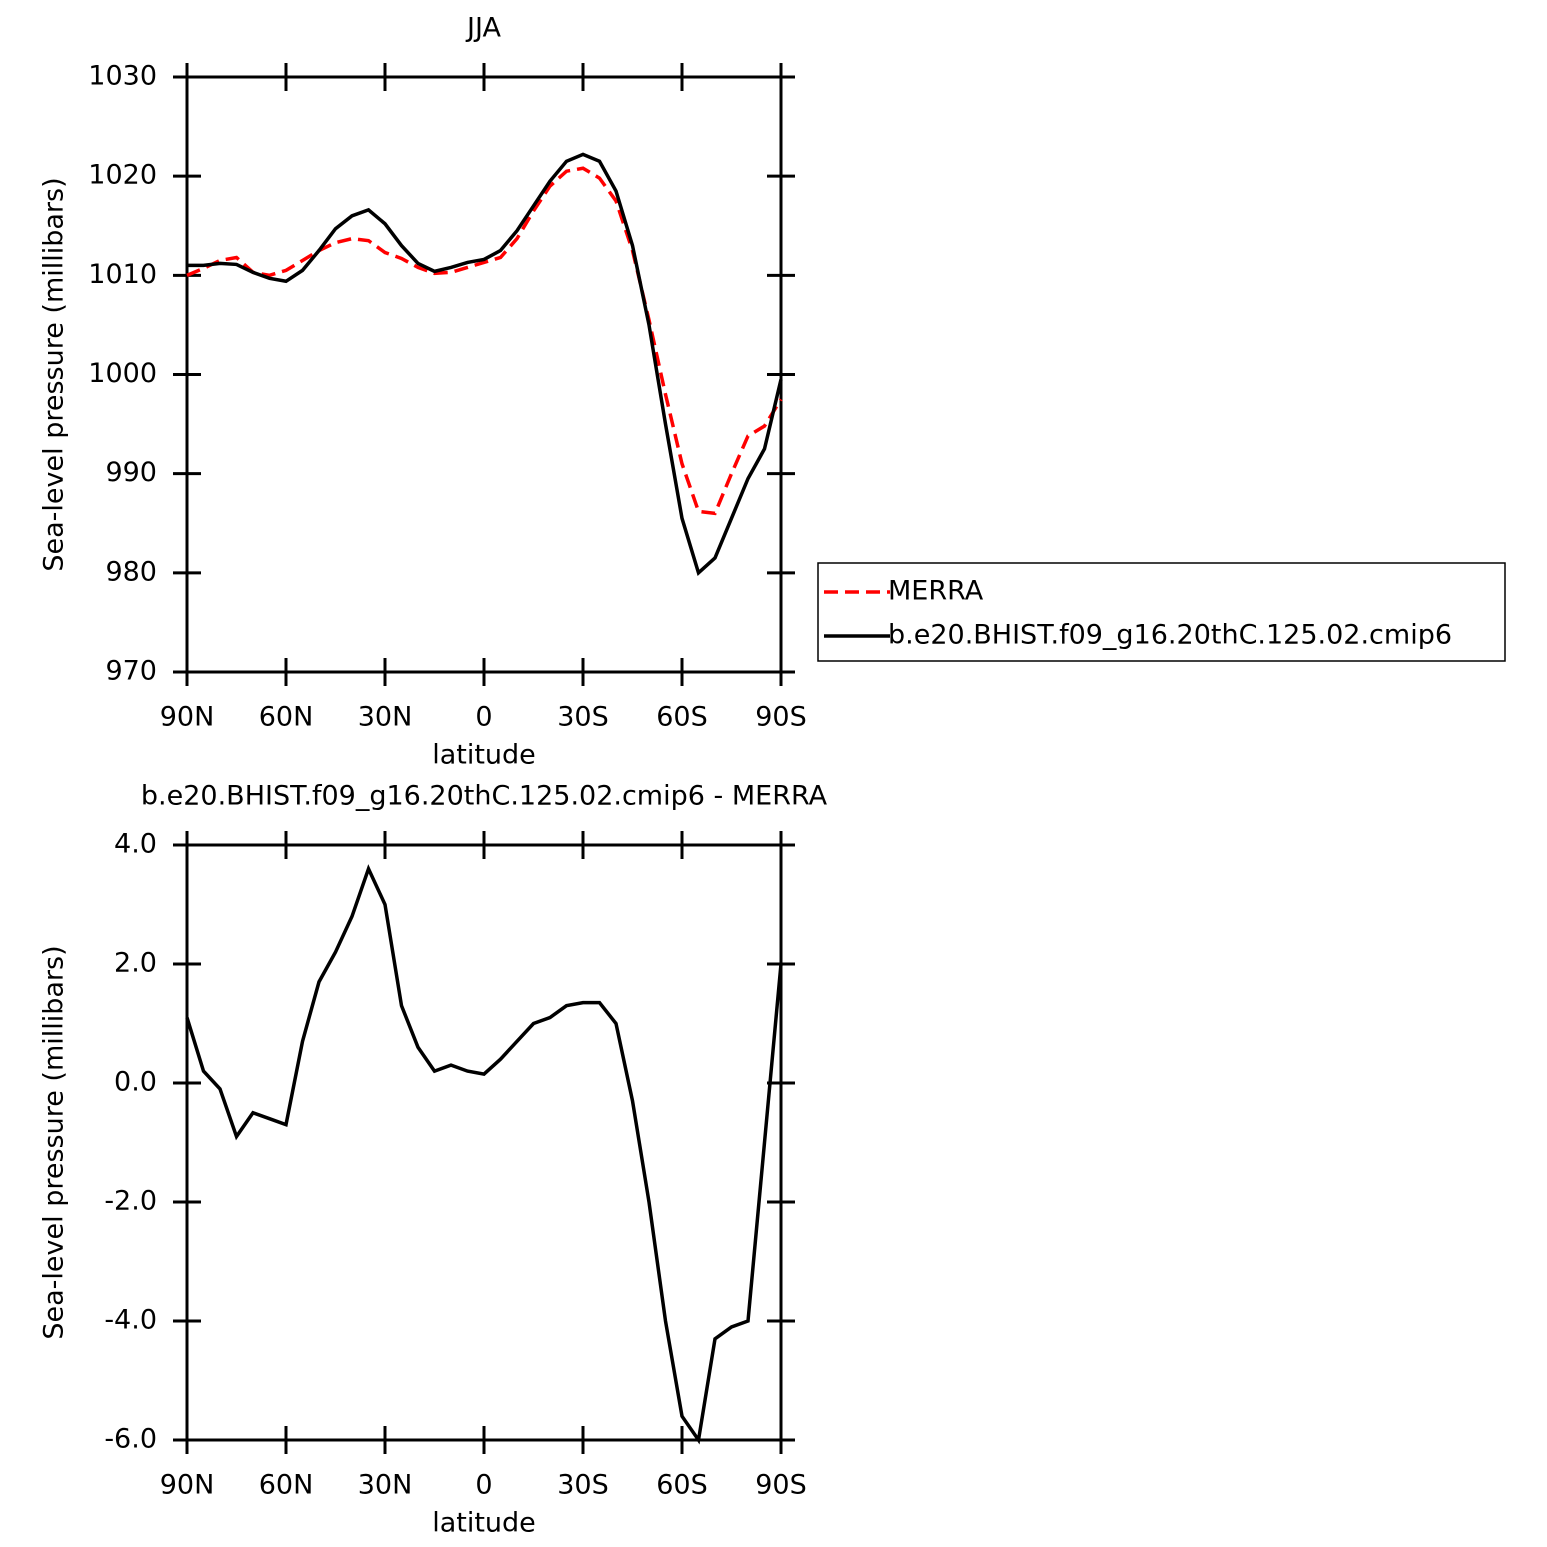  What do you see at coordinates (936, 591) in the screenshot?
I see `legend-label: MERRA` at bounding box center [936, 591].